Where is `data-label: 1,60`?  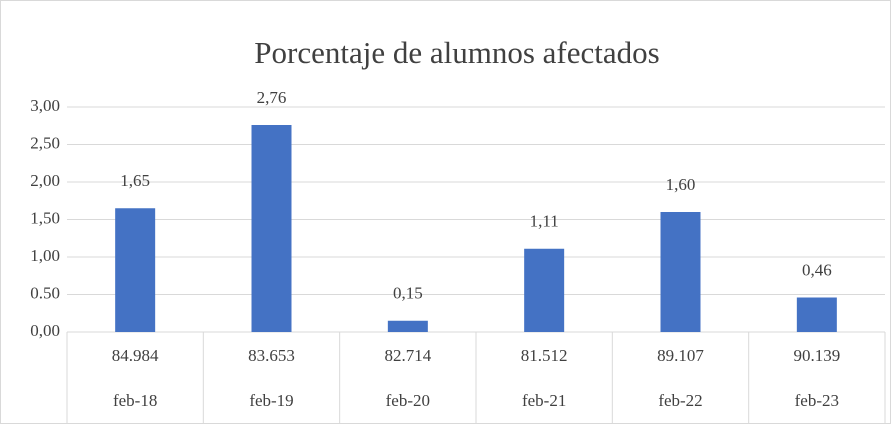
data-label: 1,60 is located at coordinates (681, 184).